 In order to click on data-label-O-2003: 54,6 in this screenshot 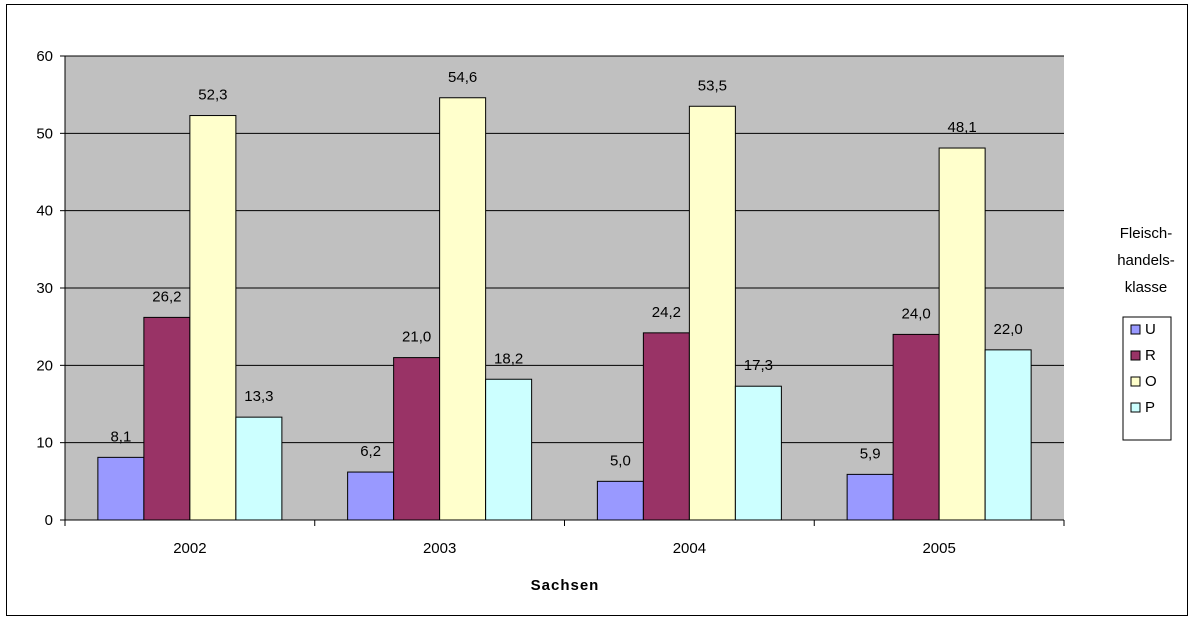, I will do `click(462, 77)`.